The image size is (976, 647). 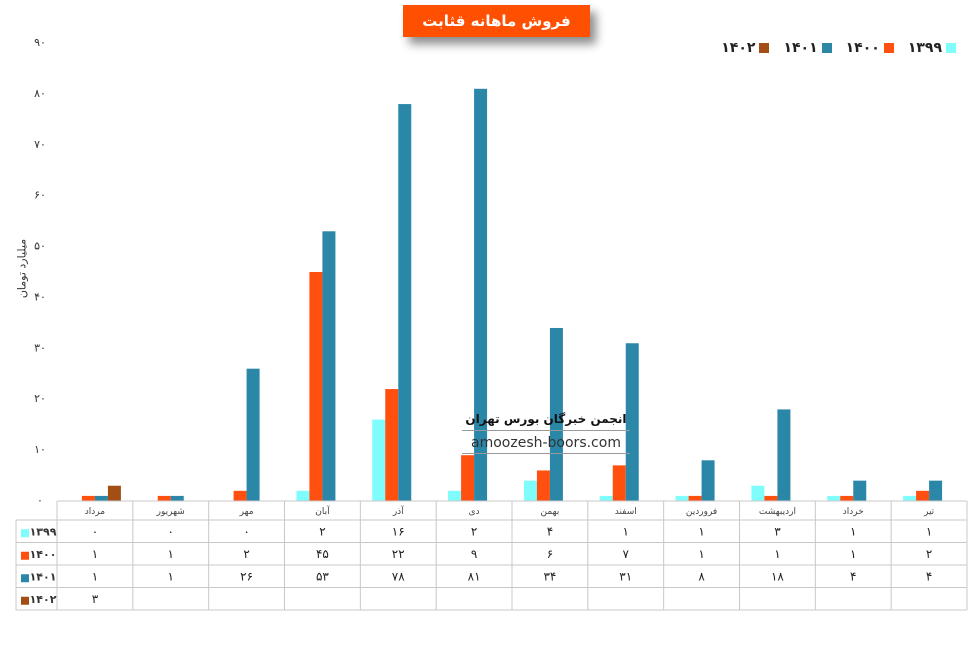 I want to click on data-label: ۱۸, so click(x=777, y=576).